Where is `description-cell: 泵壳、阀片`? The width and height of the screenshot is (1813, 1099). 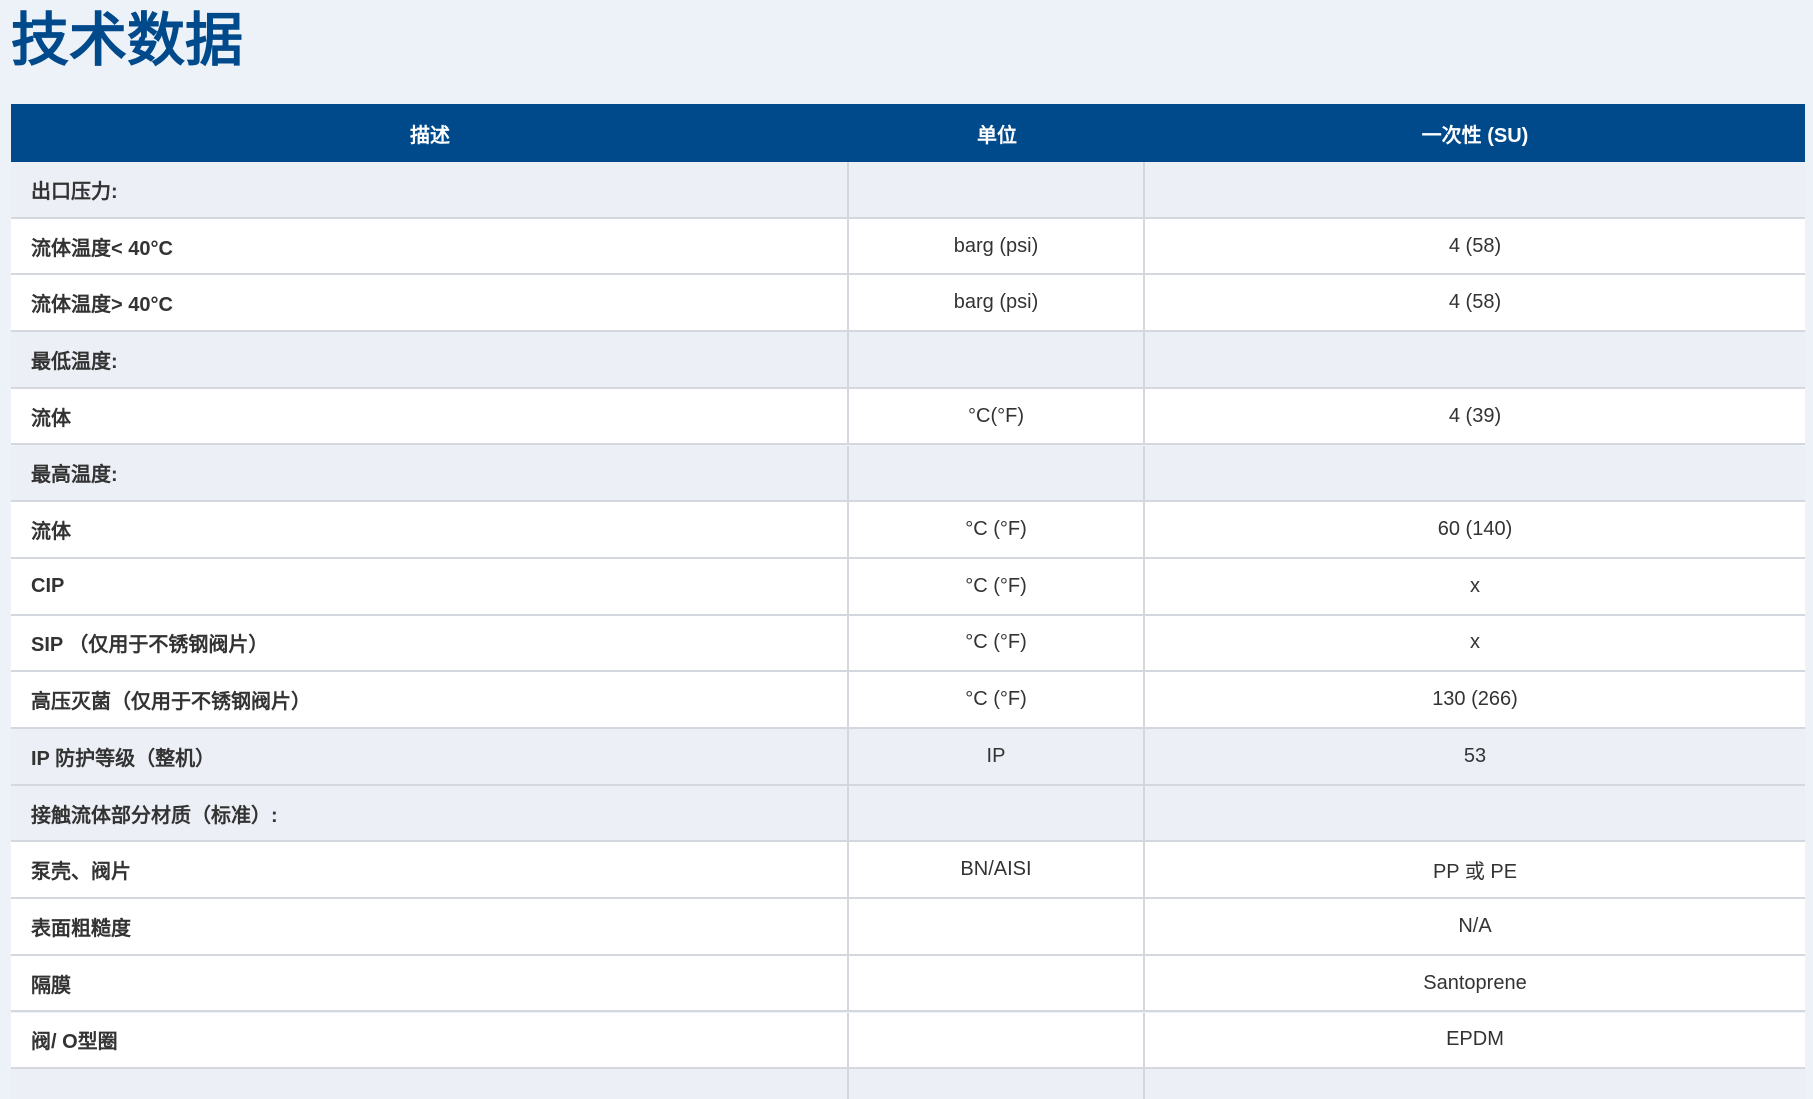 description-cell: 泵壳、阀片 is located at coordinates (430, 870).